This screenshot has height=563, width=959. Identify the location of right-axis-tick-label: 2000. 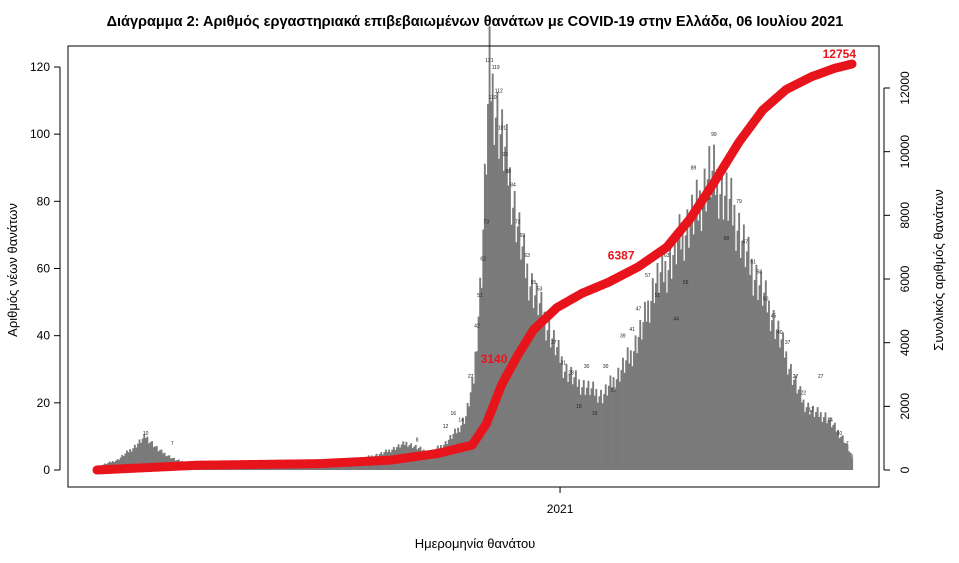
(905, 406).